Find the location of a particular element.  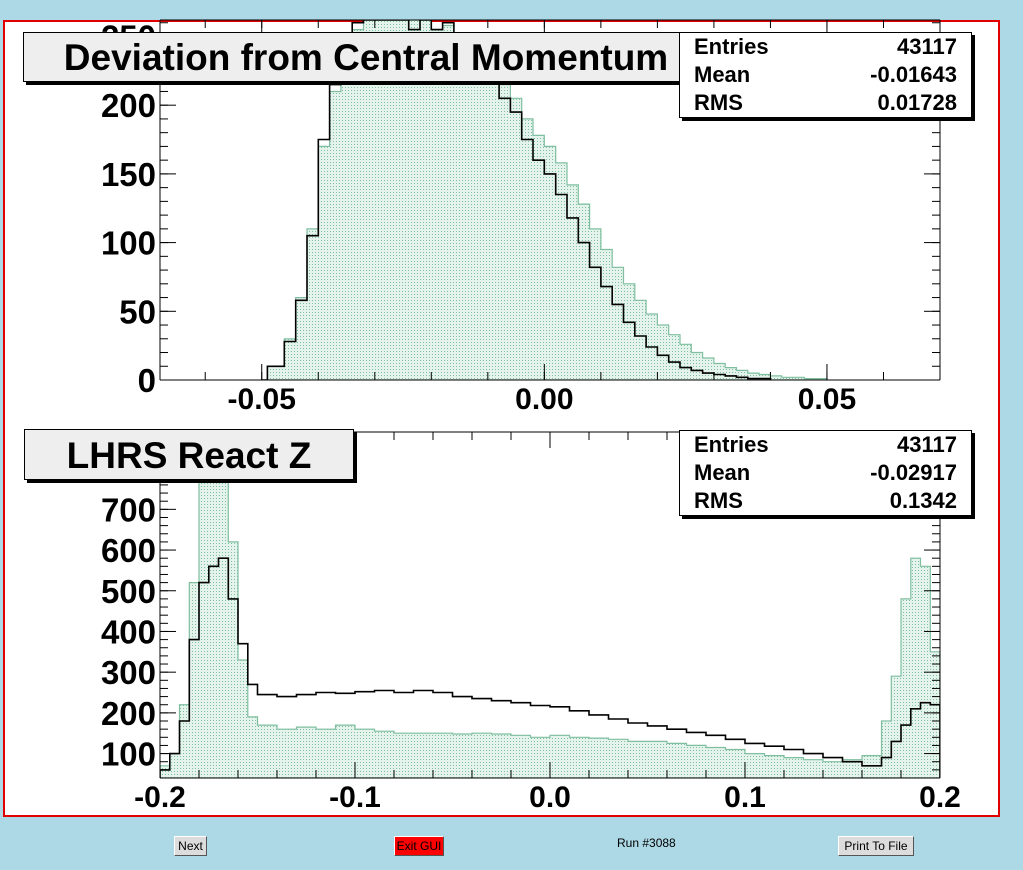

plot2-stats-box: Entries 43117 Mean -0.02917 RMS 0.1342 is located at coordinates (825, 473).